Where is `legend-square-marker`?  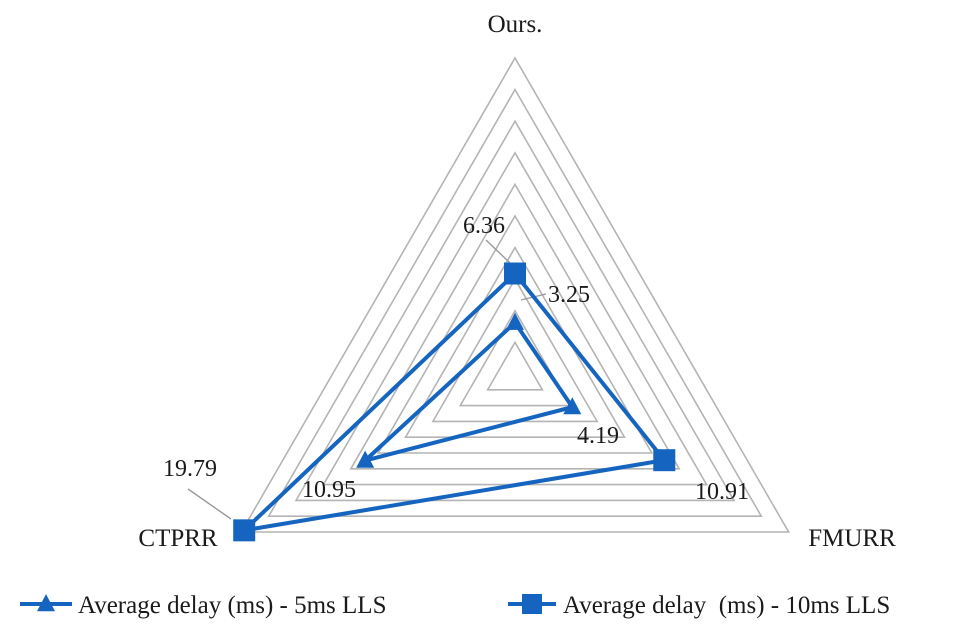
legend-square-marker is located at coordinates (532, 604).